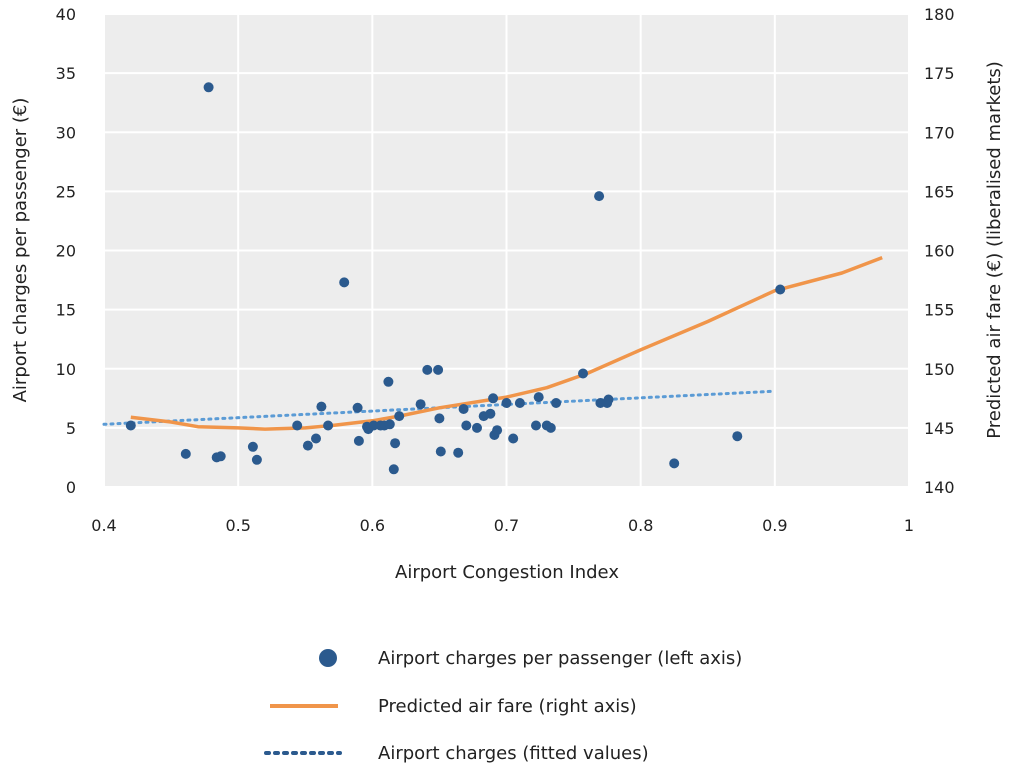 This screenshot has height=766, width=1013. I want to click on x-tick-label: 1, so click(909, 525).